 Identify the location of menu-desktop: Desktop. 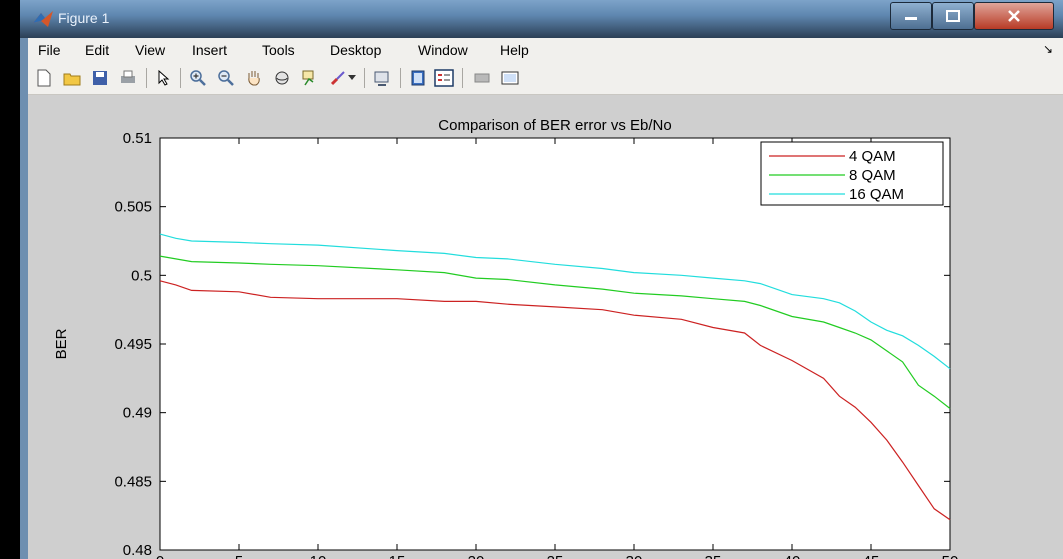
(356, 50).